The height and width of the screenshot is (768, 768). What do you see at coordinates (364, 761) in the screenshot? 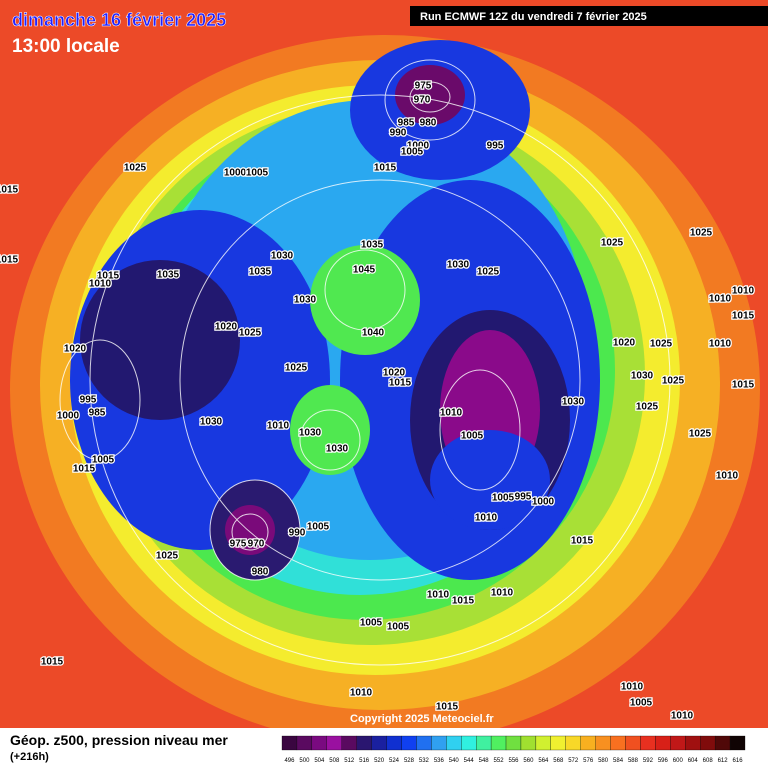
I see `legend-label: 516` at bounding box center [364, 761].